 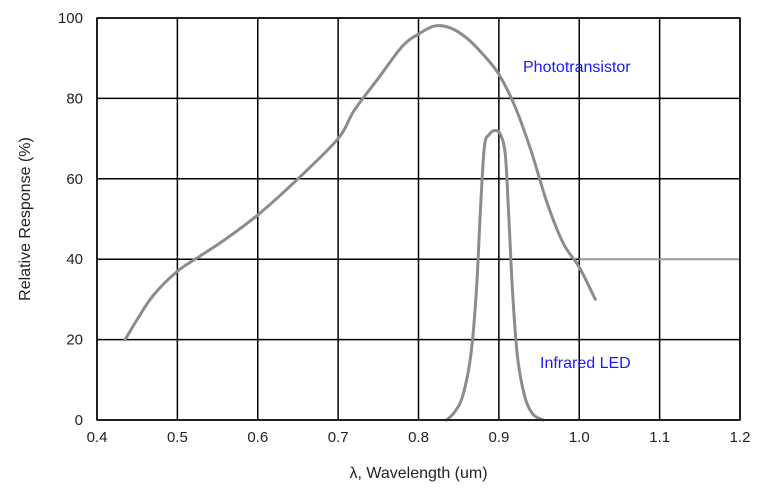 I want to click on x-tick-label: 0.7, so click(x=338, y=437).